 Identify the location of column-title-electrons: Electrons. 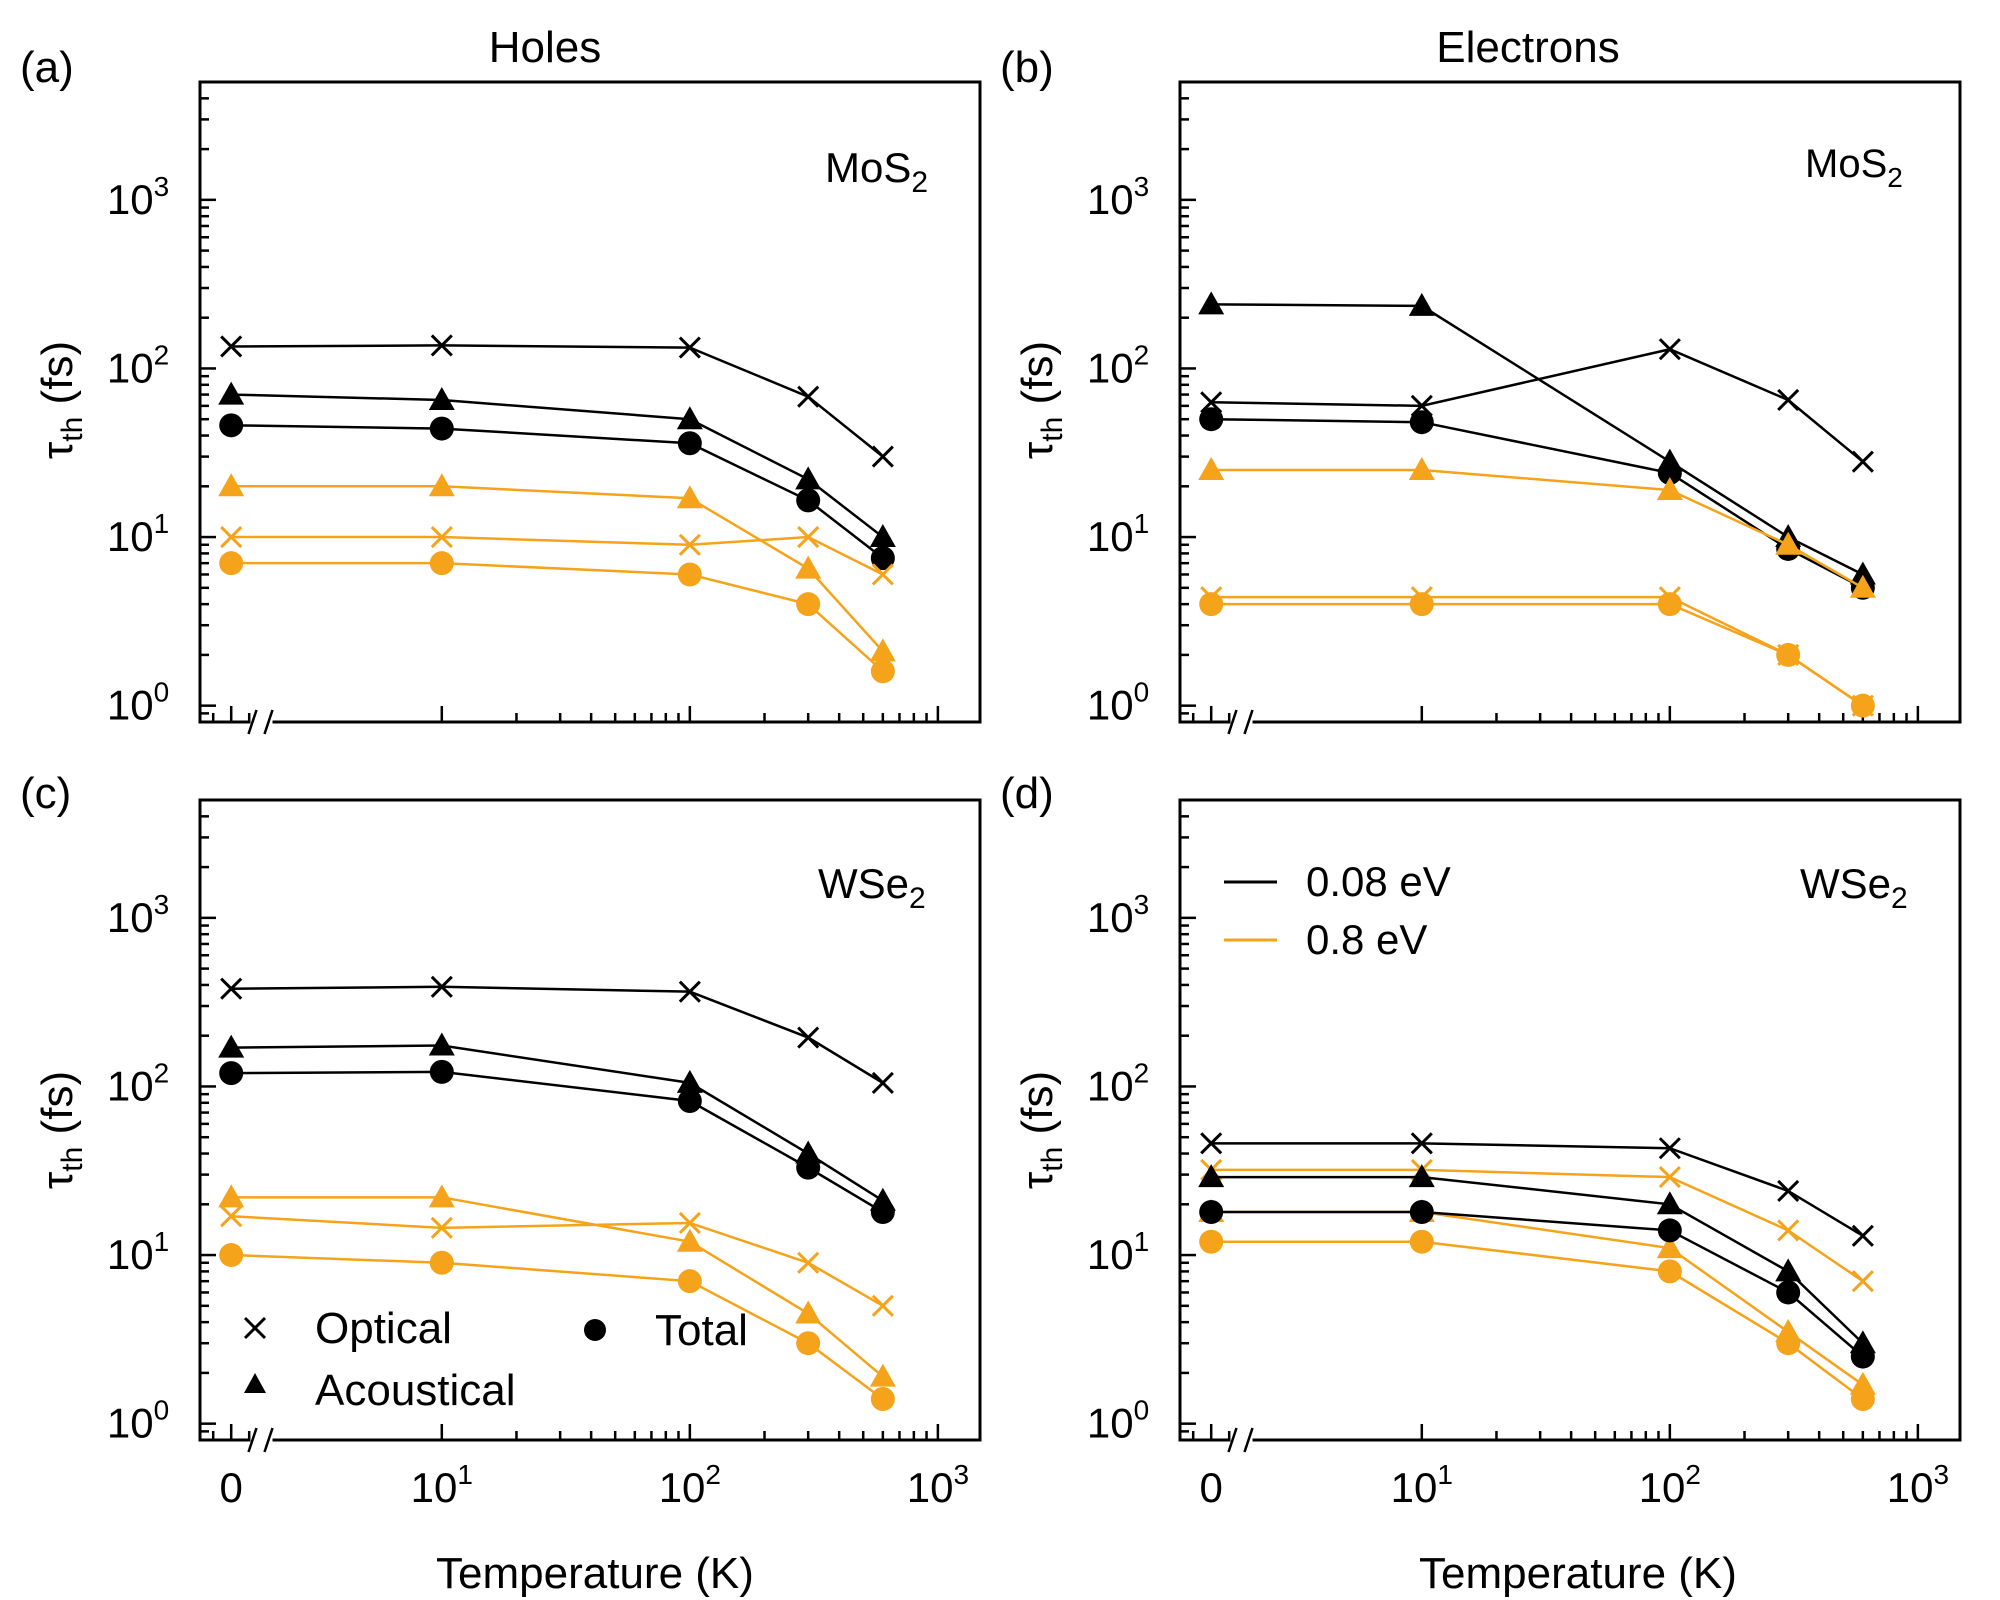
(1527, 47).